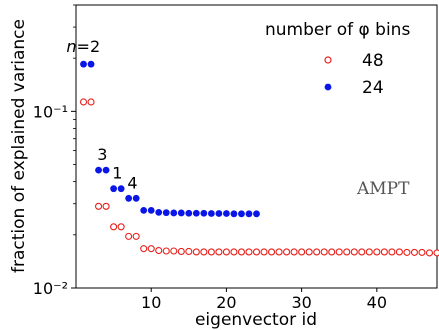 This screenshot has width=439, height=330. I want to click on legend-entry-48: 48, so click(373, 61).